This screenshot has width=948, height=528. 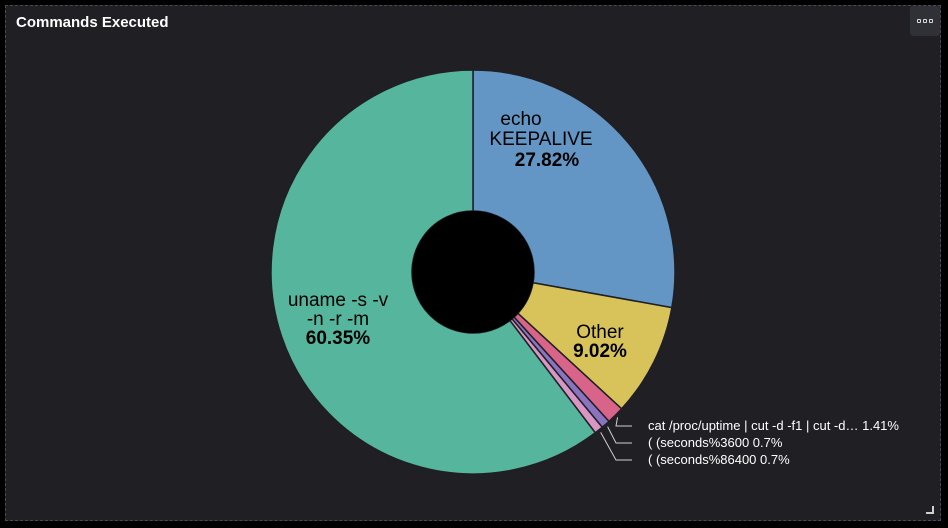 What do you see at coordinates (547, 160) in the screenshot?
I see `slice-percent-label: 27.82%` at bounding box center [547, 160].